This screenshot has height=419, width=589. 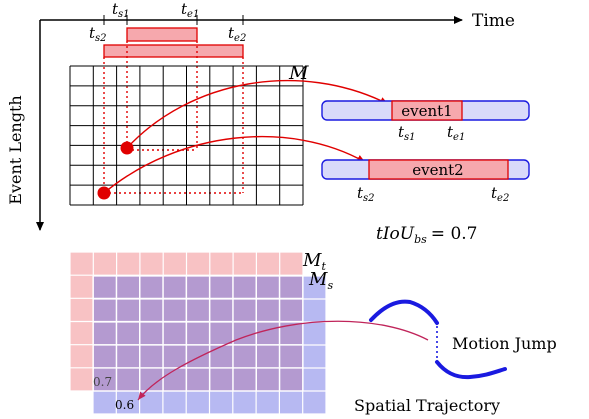 I want to click on temporal-map-value: 0.7, so click(x=102, y=382).